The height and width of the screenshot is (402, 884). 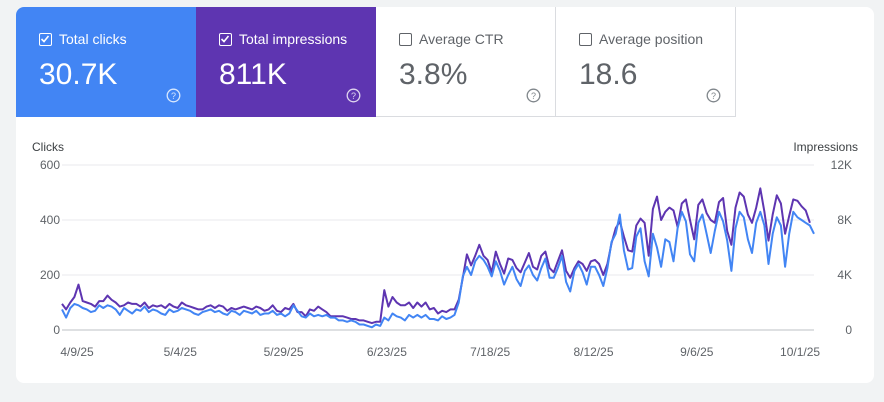 What do you see at coordinates (50, 165) in the screenshot?
I see `y-left-tick-label: 600` at bounding box center [50, 165].